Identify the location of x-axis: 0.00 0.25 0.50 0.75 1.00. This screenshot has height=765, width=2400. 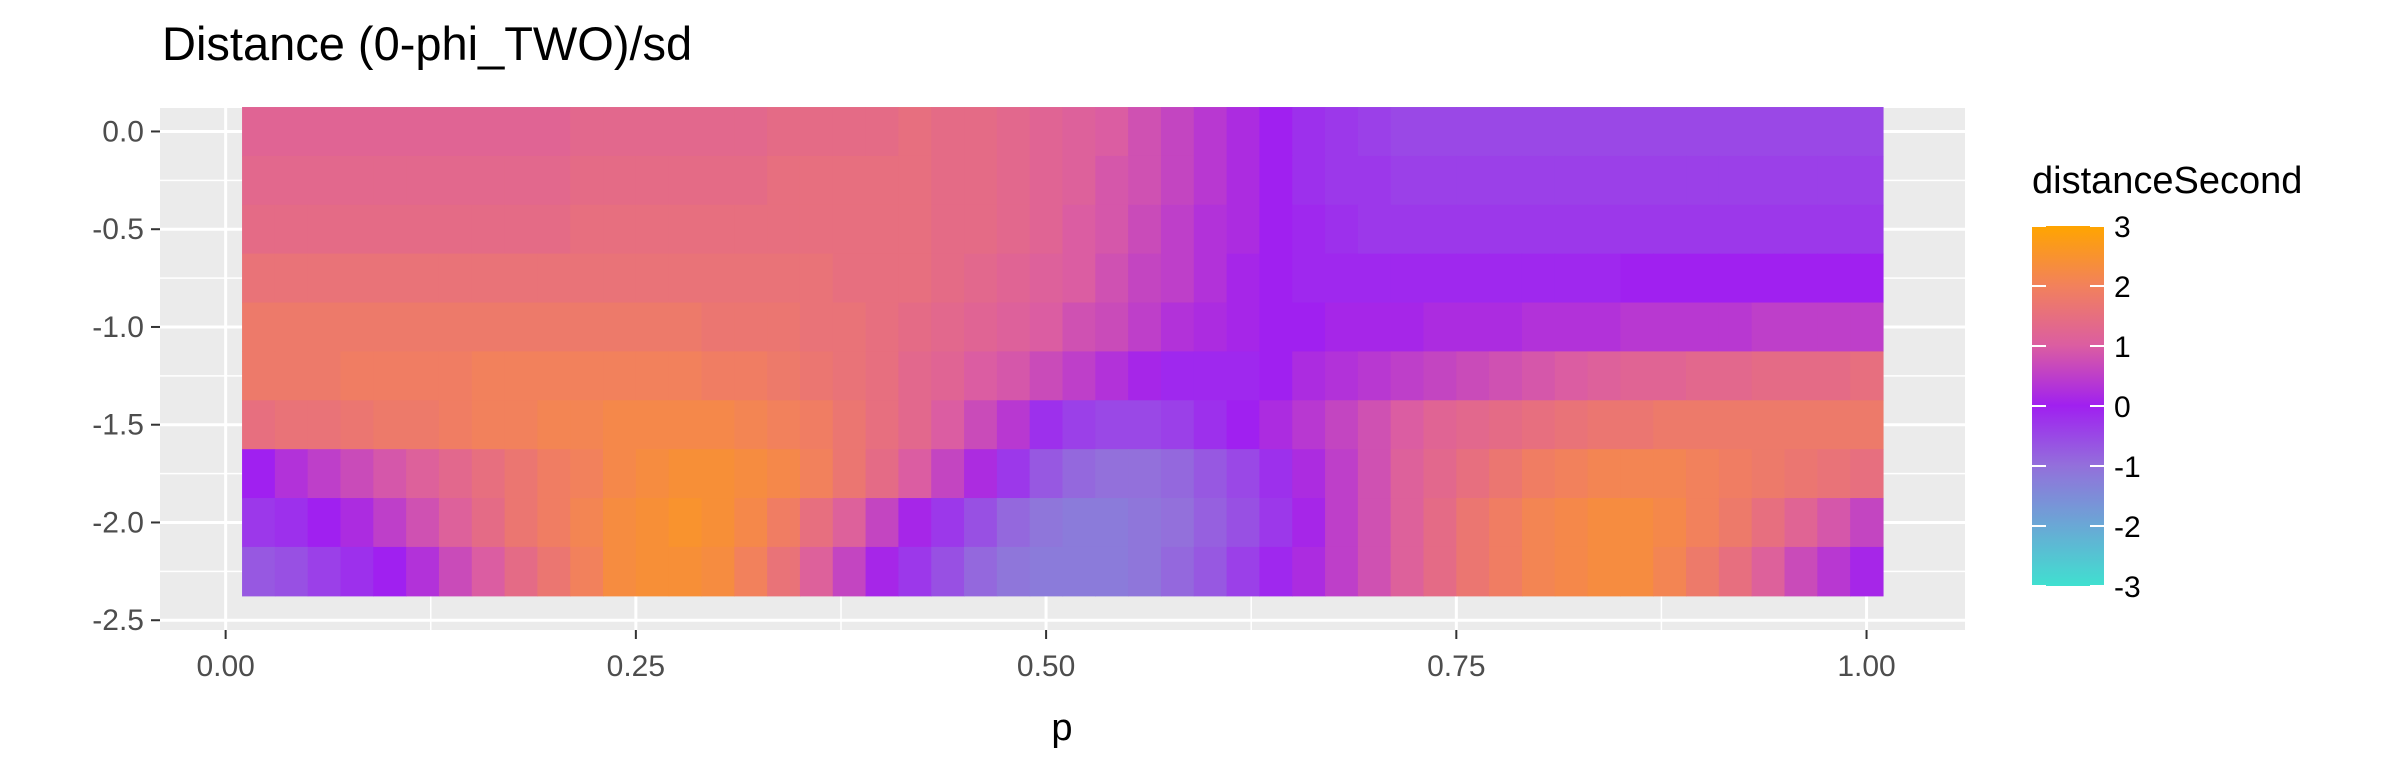
(1046, 656).